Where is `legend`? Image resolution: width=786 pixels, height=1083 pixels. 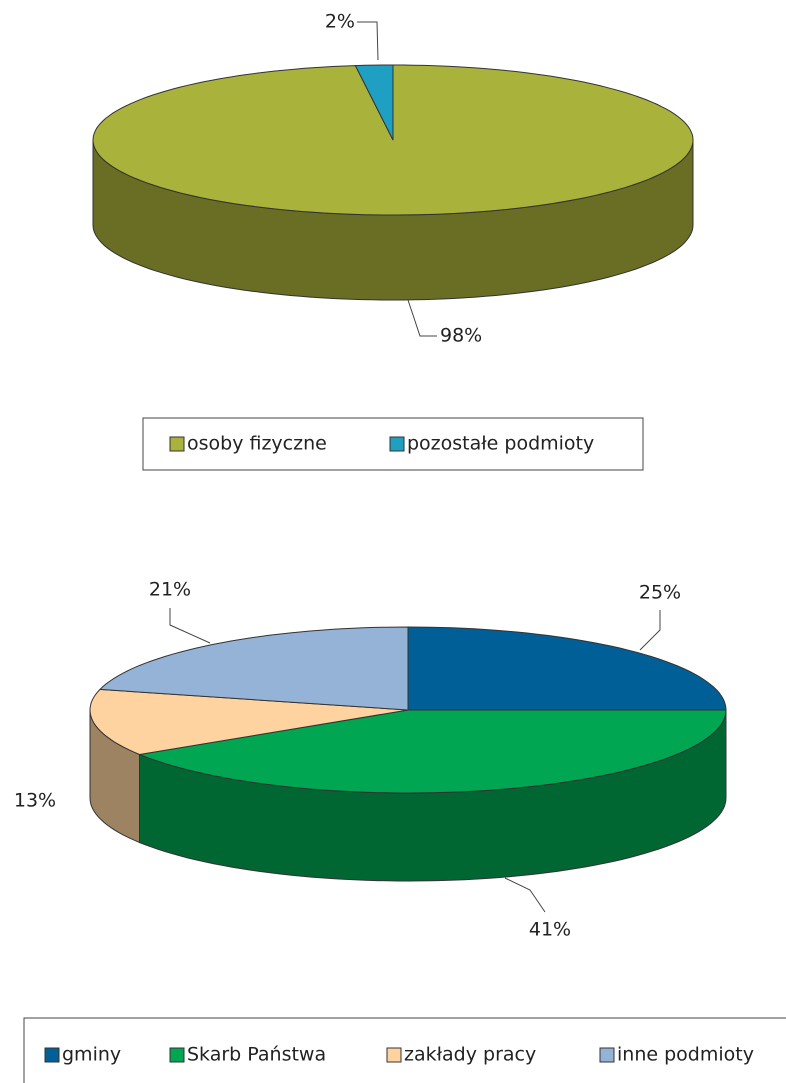 legend is located at coordinates (404, 1050).